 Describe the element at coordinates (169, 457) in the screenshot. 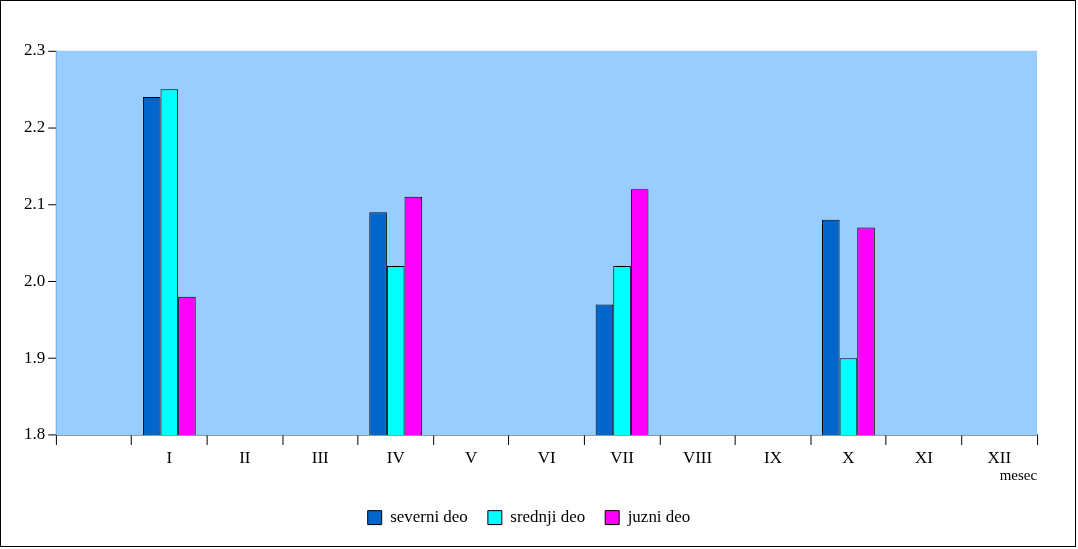

I see `x-tick-label: I` at that location.